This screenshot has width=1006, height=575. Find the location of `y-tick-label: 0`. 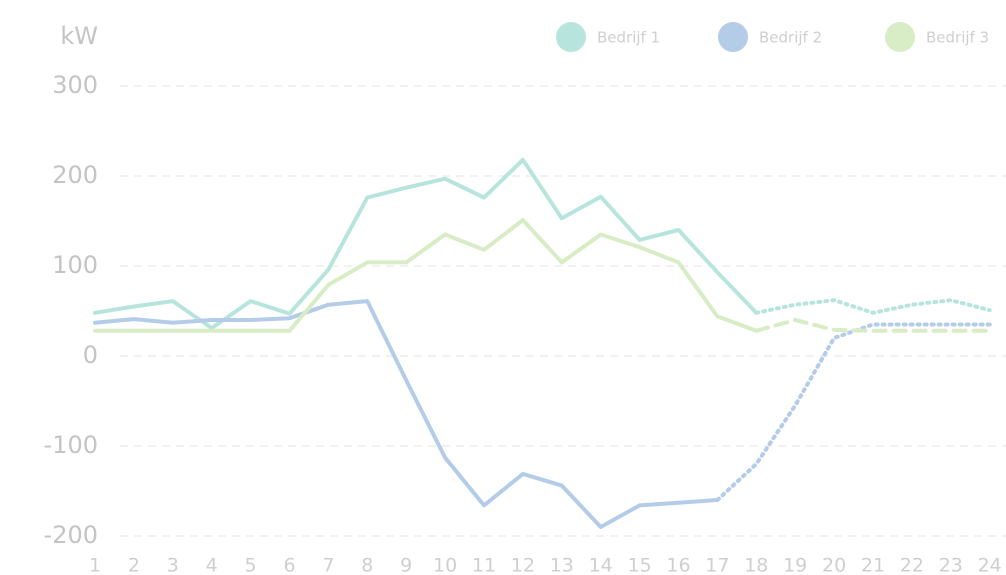

y-tick-label: 0 is located at coordinates (90, 355).